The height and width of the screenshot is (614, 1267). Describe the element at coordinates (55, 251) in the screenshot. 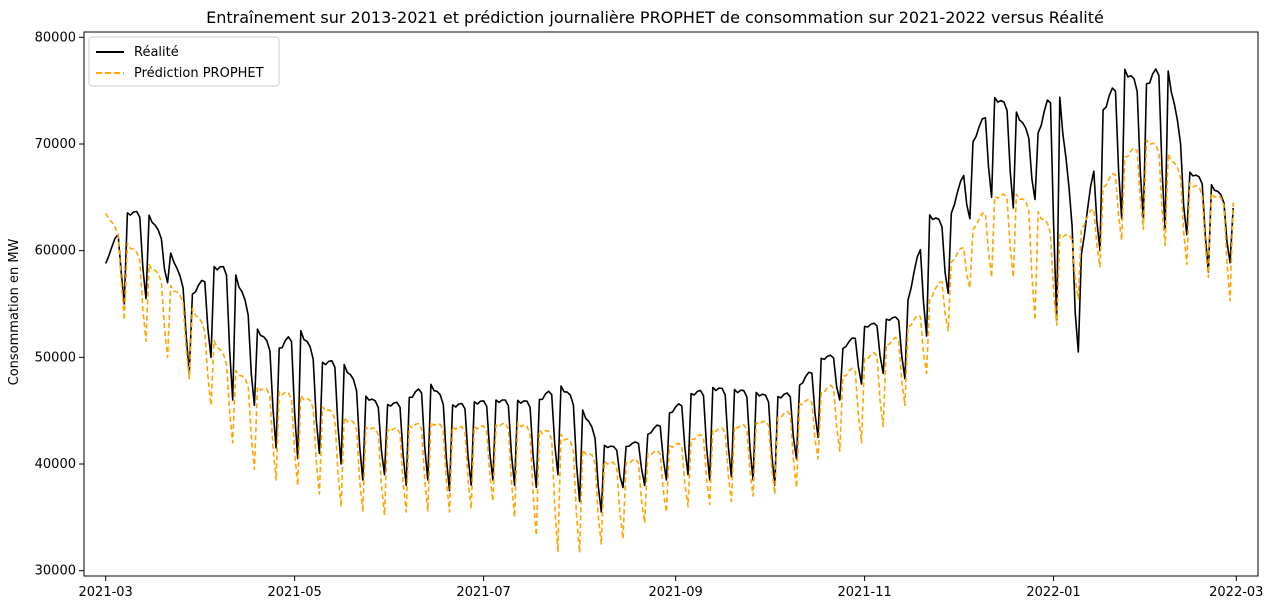

I see `y-tick-label: 60000` at that location.